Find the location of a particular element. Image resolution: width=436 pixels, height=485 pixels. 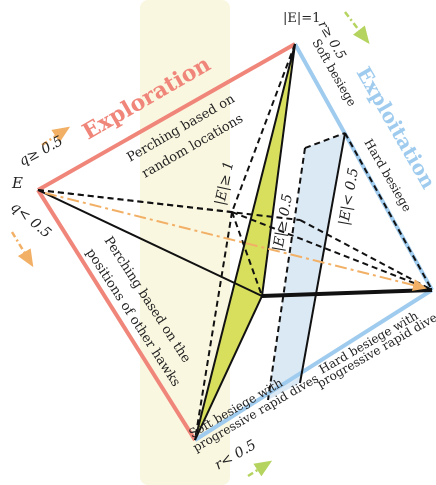

e-vertex-label: E is located at coordinates (17, 183).